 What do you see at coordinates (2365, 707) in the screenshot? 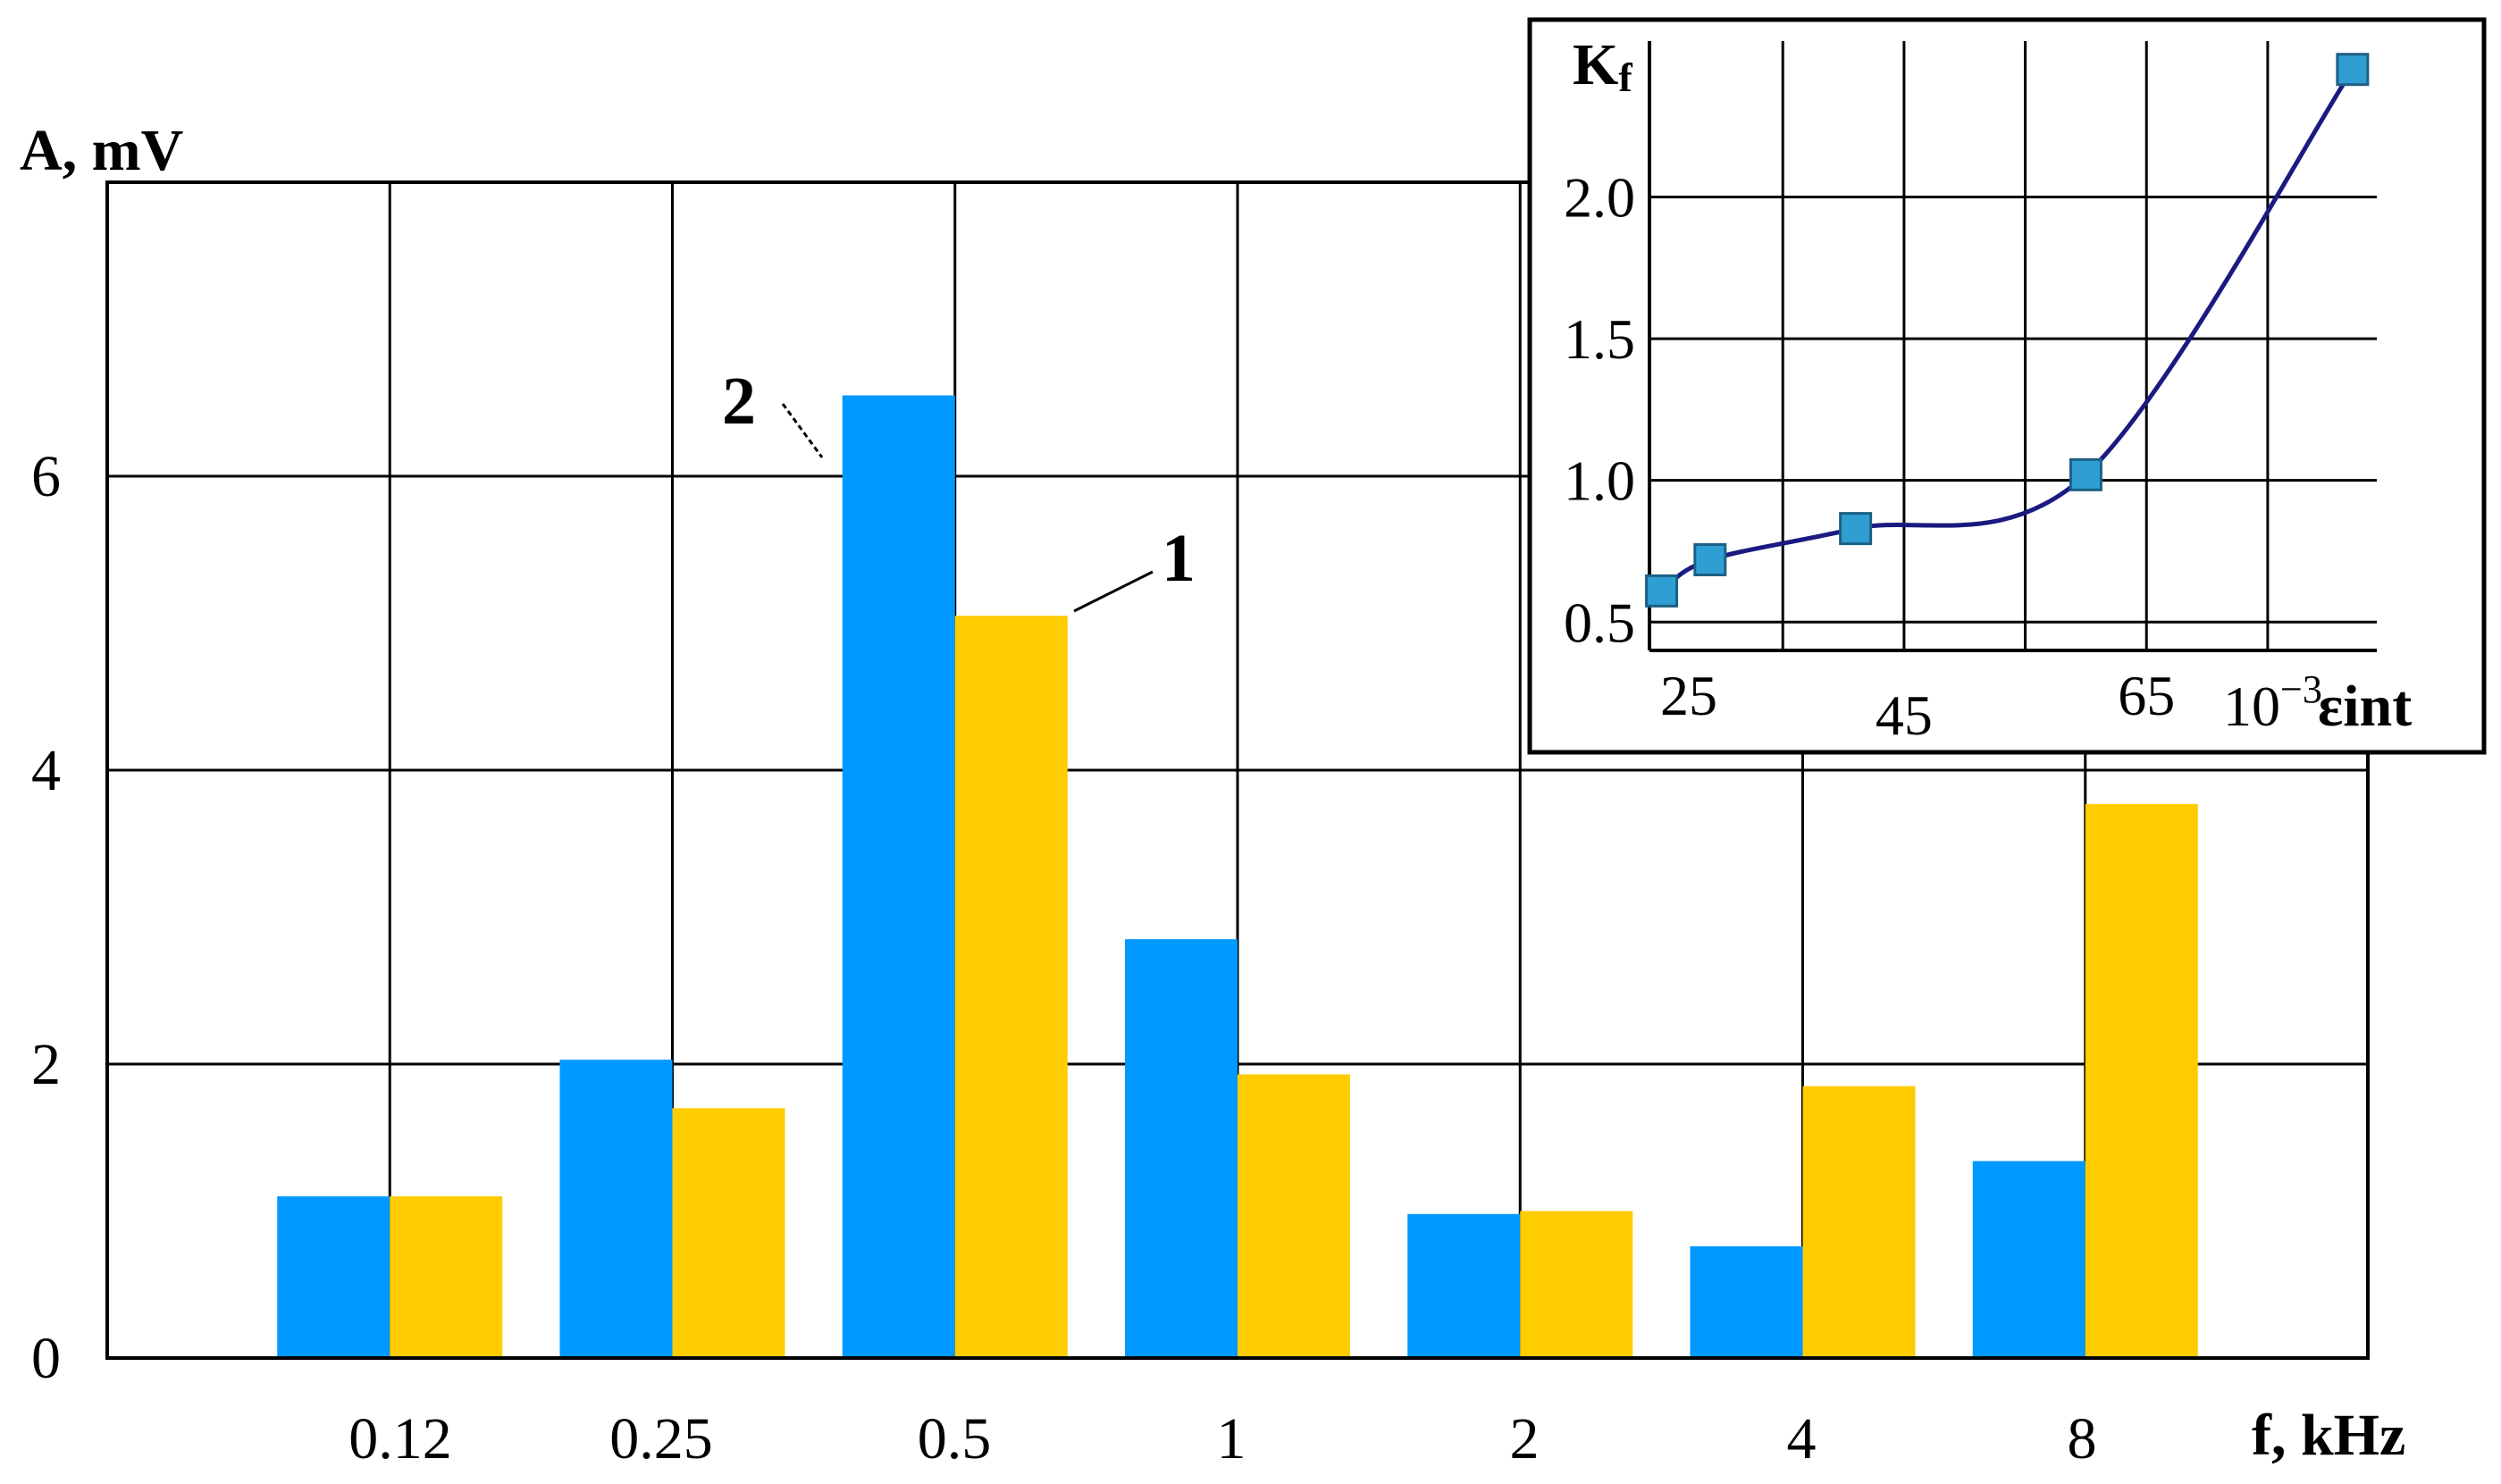
I see `inset-x-axis-title: εint` at bounding box center [2365, 707].